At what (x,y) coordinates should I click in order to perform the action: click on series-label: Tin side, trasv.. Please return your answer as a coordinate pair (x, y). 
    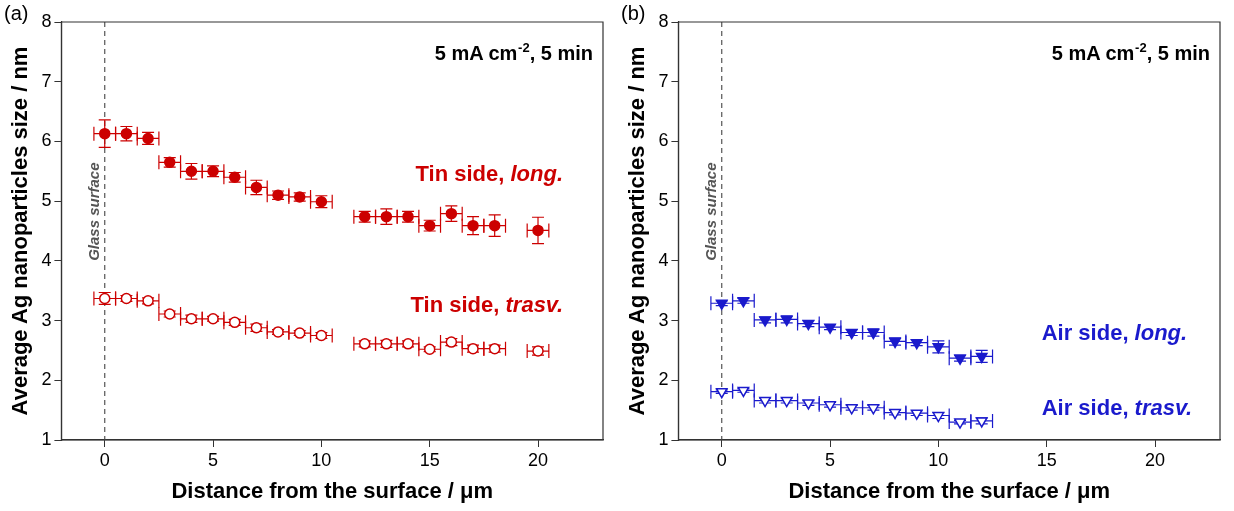
    Looking at the image, I should click on (487, 305).